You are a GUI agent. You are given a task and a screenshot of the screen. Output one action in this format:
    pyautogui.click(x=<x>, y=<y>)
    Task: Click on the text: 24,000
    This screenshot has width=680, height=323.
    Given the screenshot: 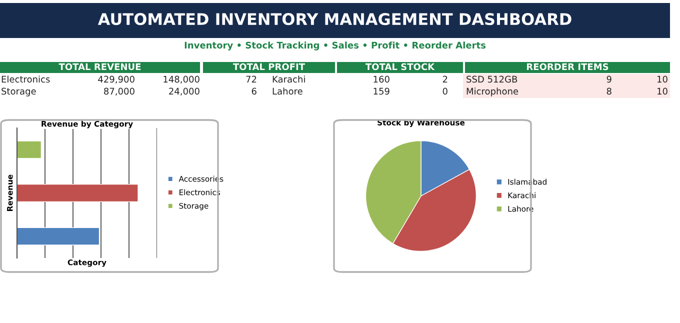 What is the action you would take?
    pyautogui.click(x=184, y=92)
    